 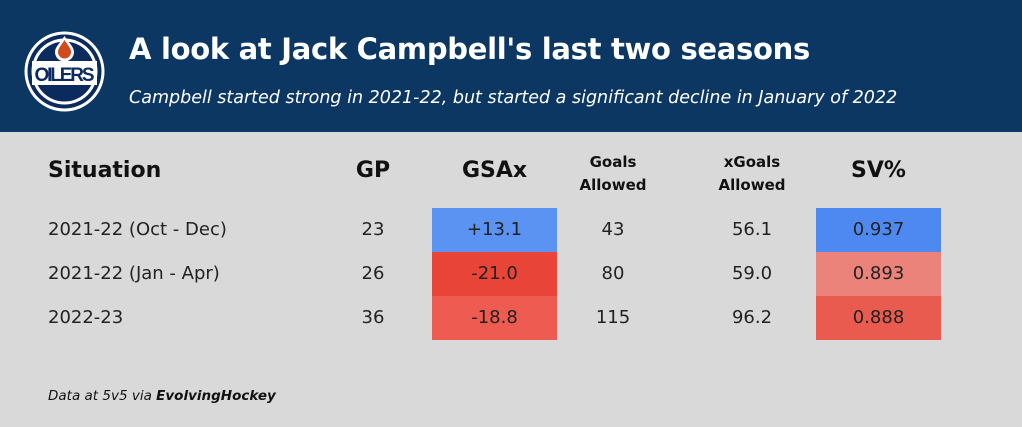 I want to click on table-row: 2022-23 36 -18.8 115 96.2 0.888, so click(x=511, y=318).